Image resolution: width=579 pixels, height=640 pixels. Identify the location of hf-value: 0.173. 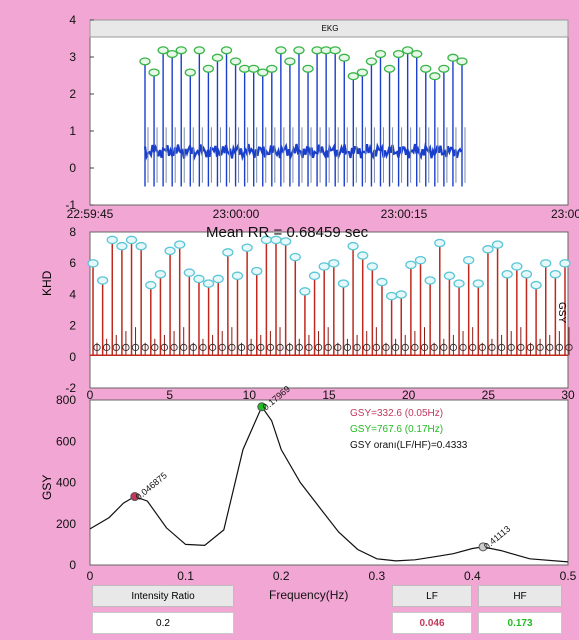
(520, 623).